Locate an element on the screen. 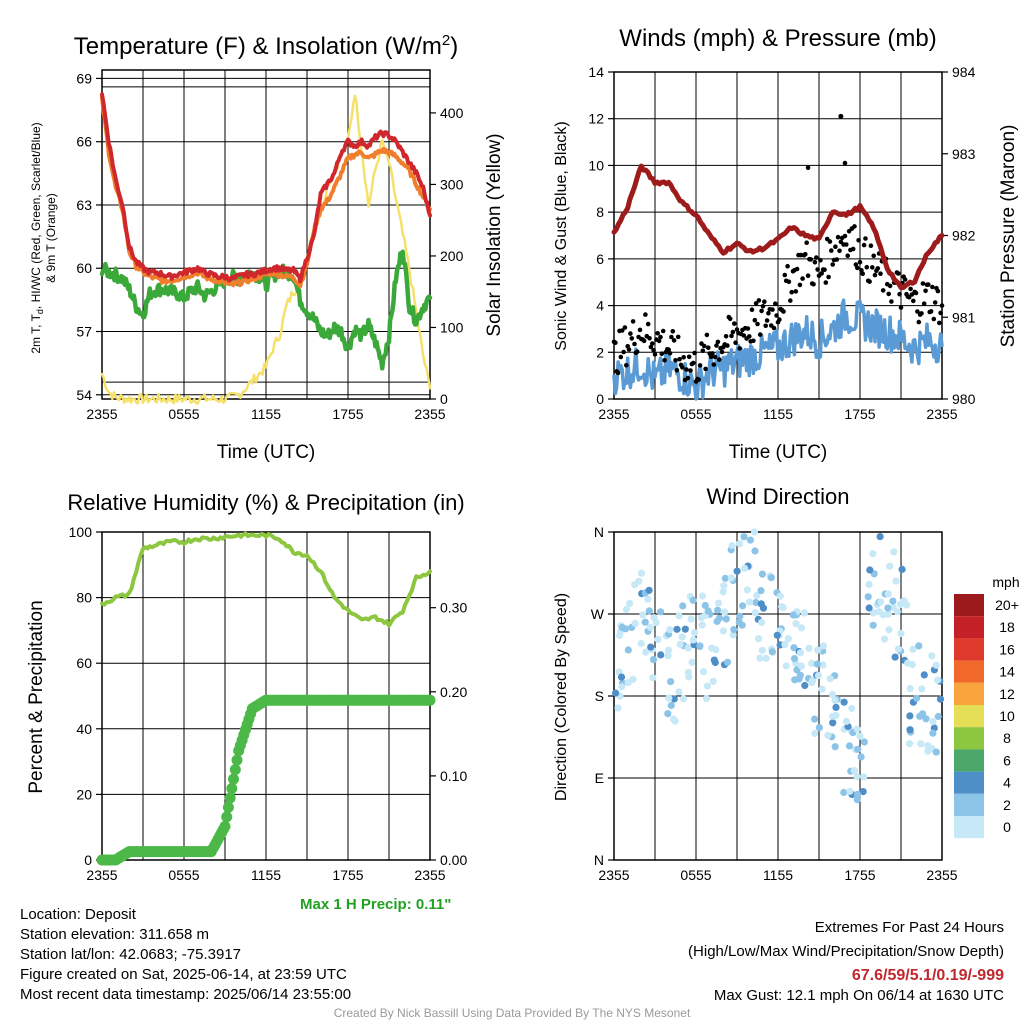 The height and width of the screenshot is (1024, 1024). winds-ylabel: Sonic Wind & Gust (Blue, Black) is located at coordinates (561, 235).